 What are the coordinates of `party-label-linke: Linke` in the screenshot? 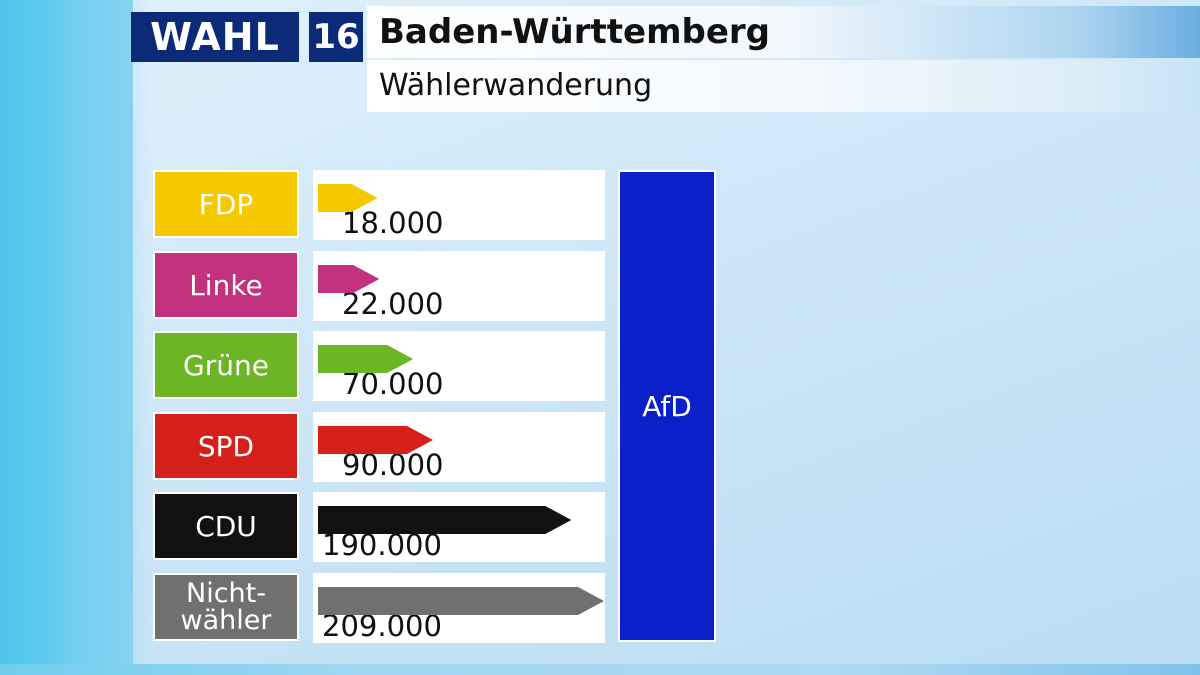 It's located at (226, 285).